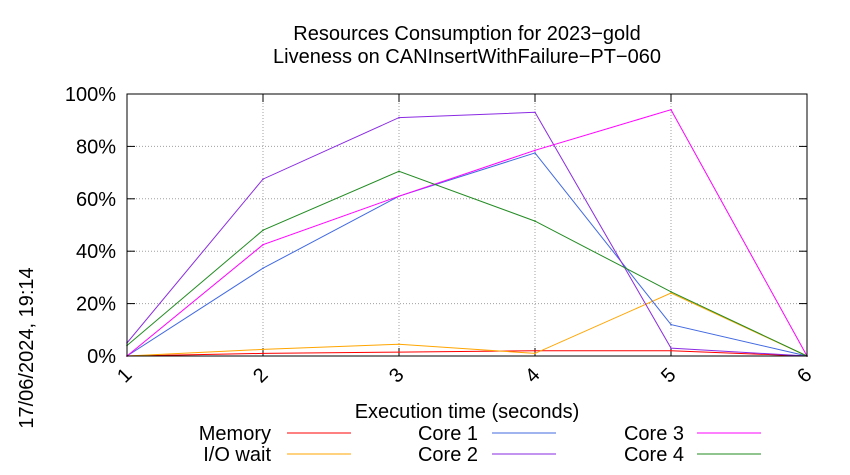 The width and height of the screenshot is (850, 475). I want to click on y-tick-label: 20%, so click(96, 305).